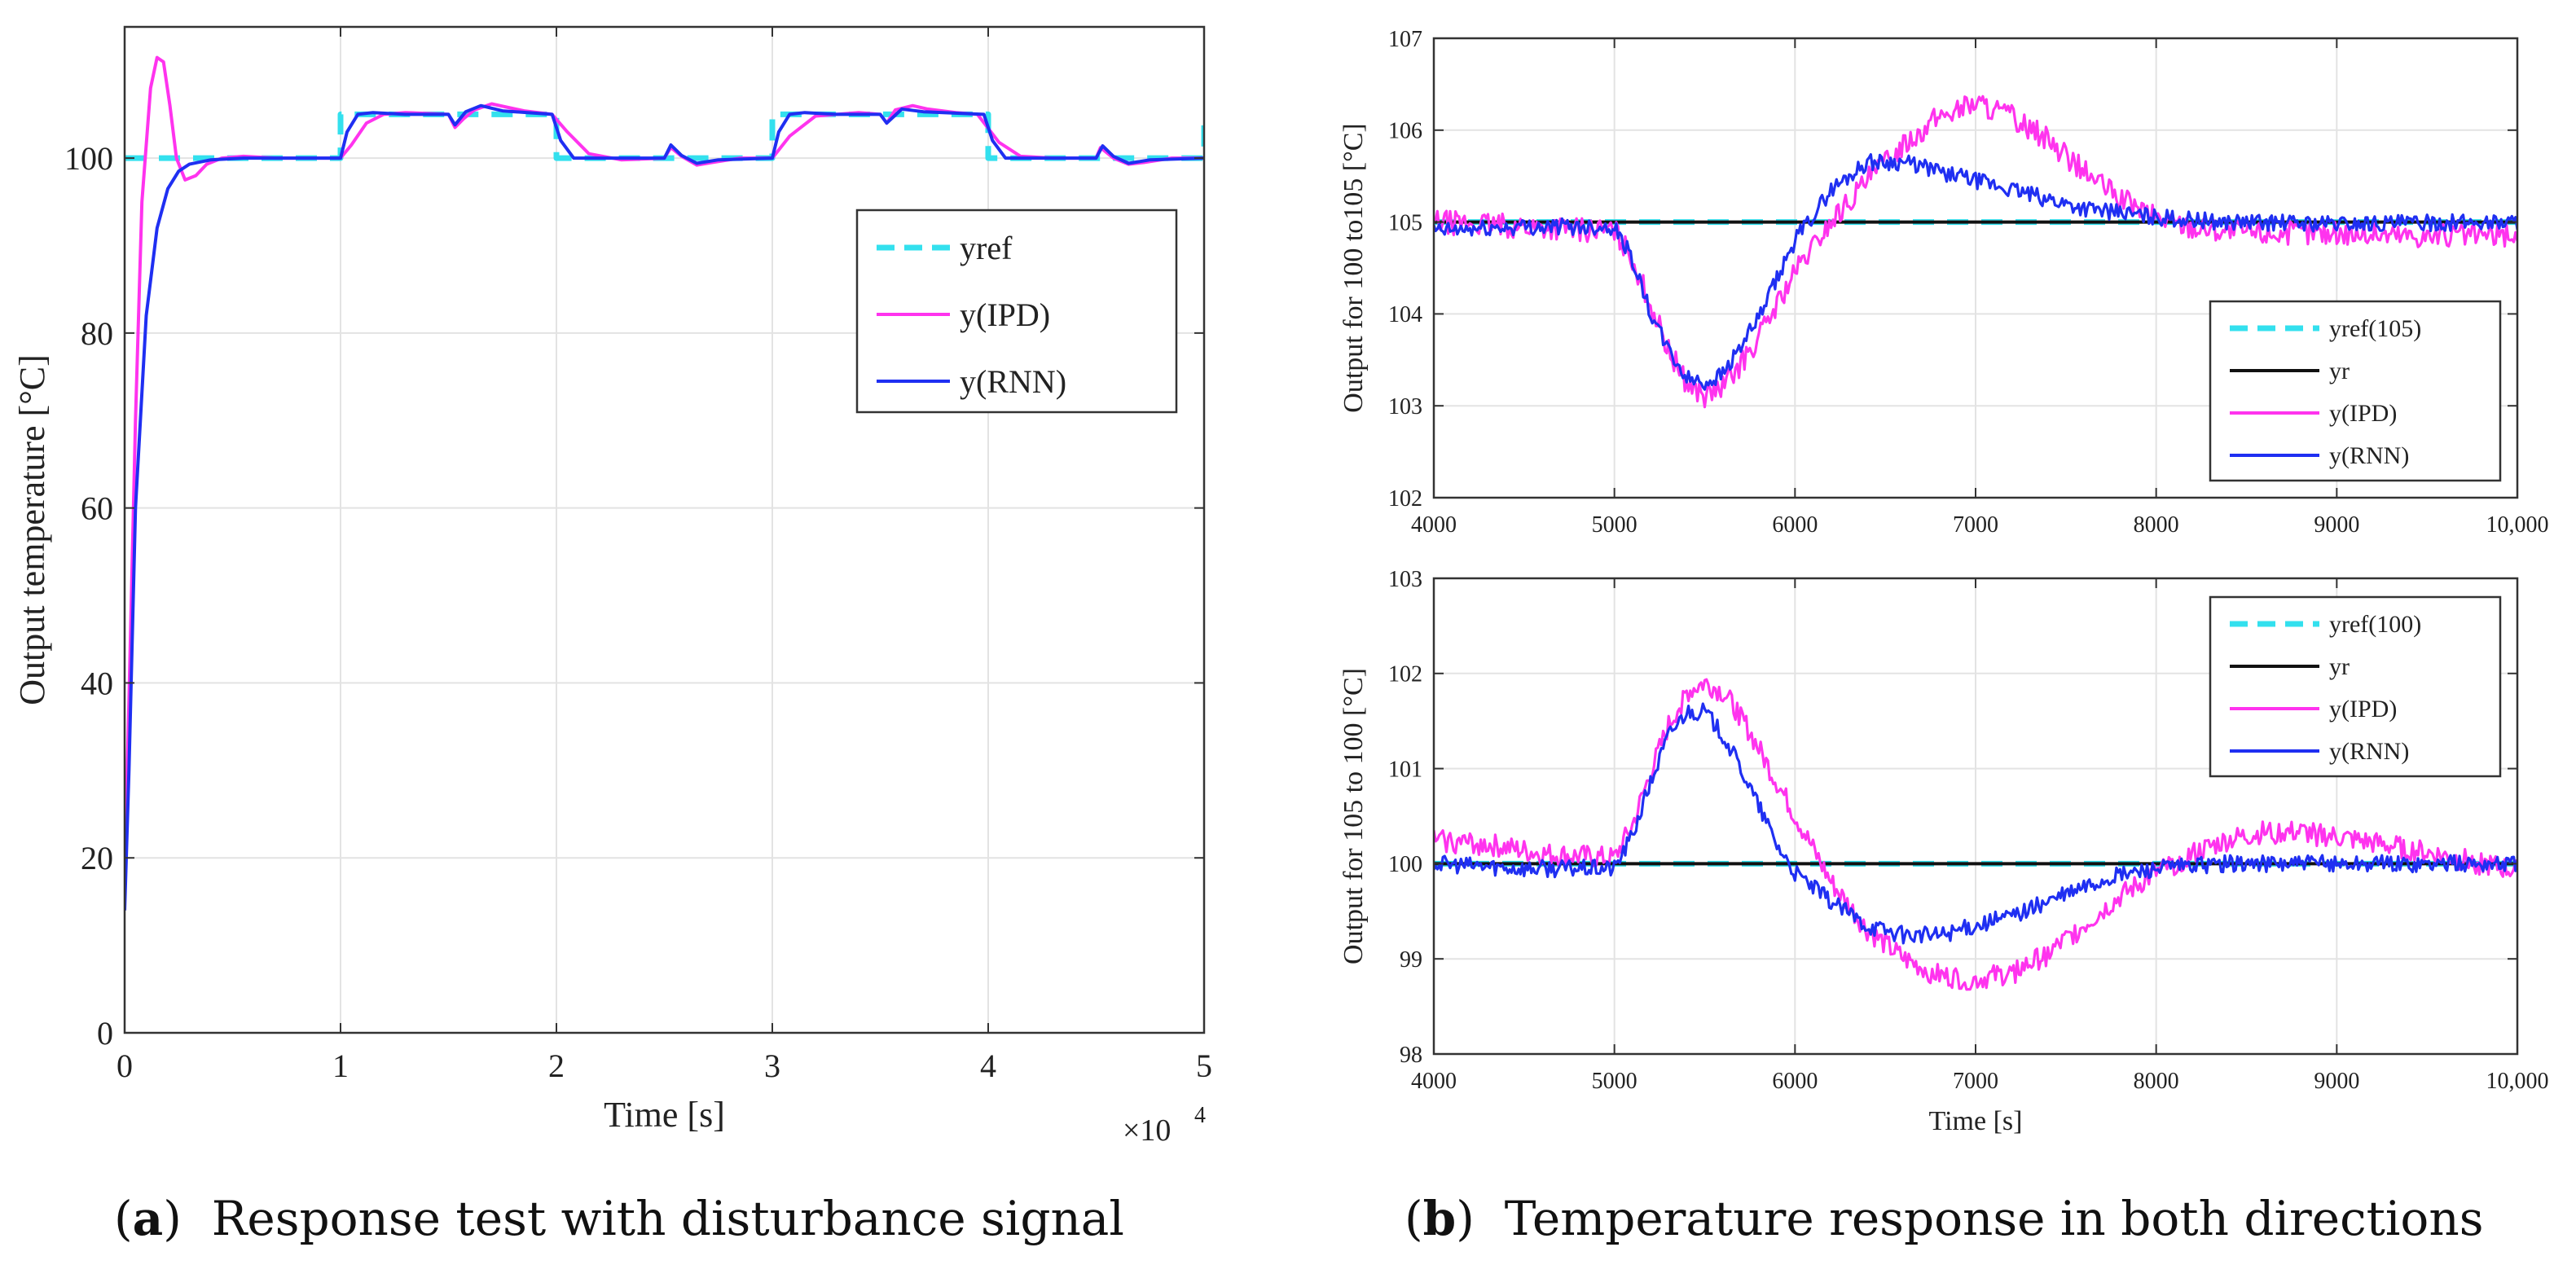 The width and height of the screenshot is (2576, 1278). What do you see at coordinates (667, 1219) in the screenshot?
I see `caption-a-text: Response test with disturbance signal` at bounding box center [667, 1219].